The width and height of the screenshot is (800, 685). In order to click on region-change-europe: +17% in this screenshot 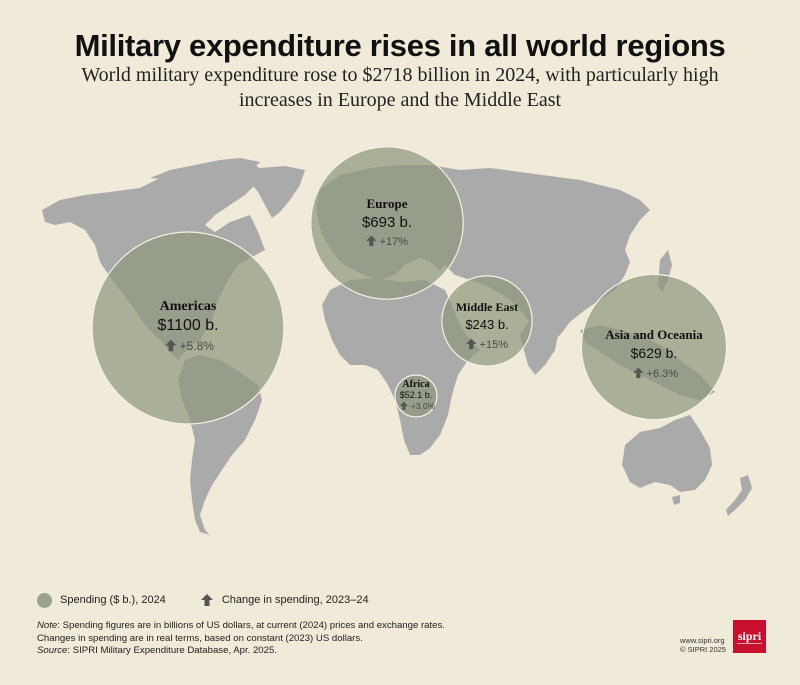, I will do `click(394, 242)`.